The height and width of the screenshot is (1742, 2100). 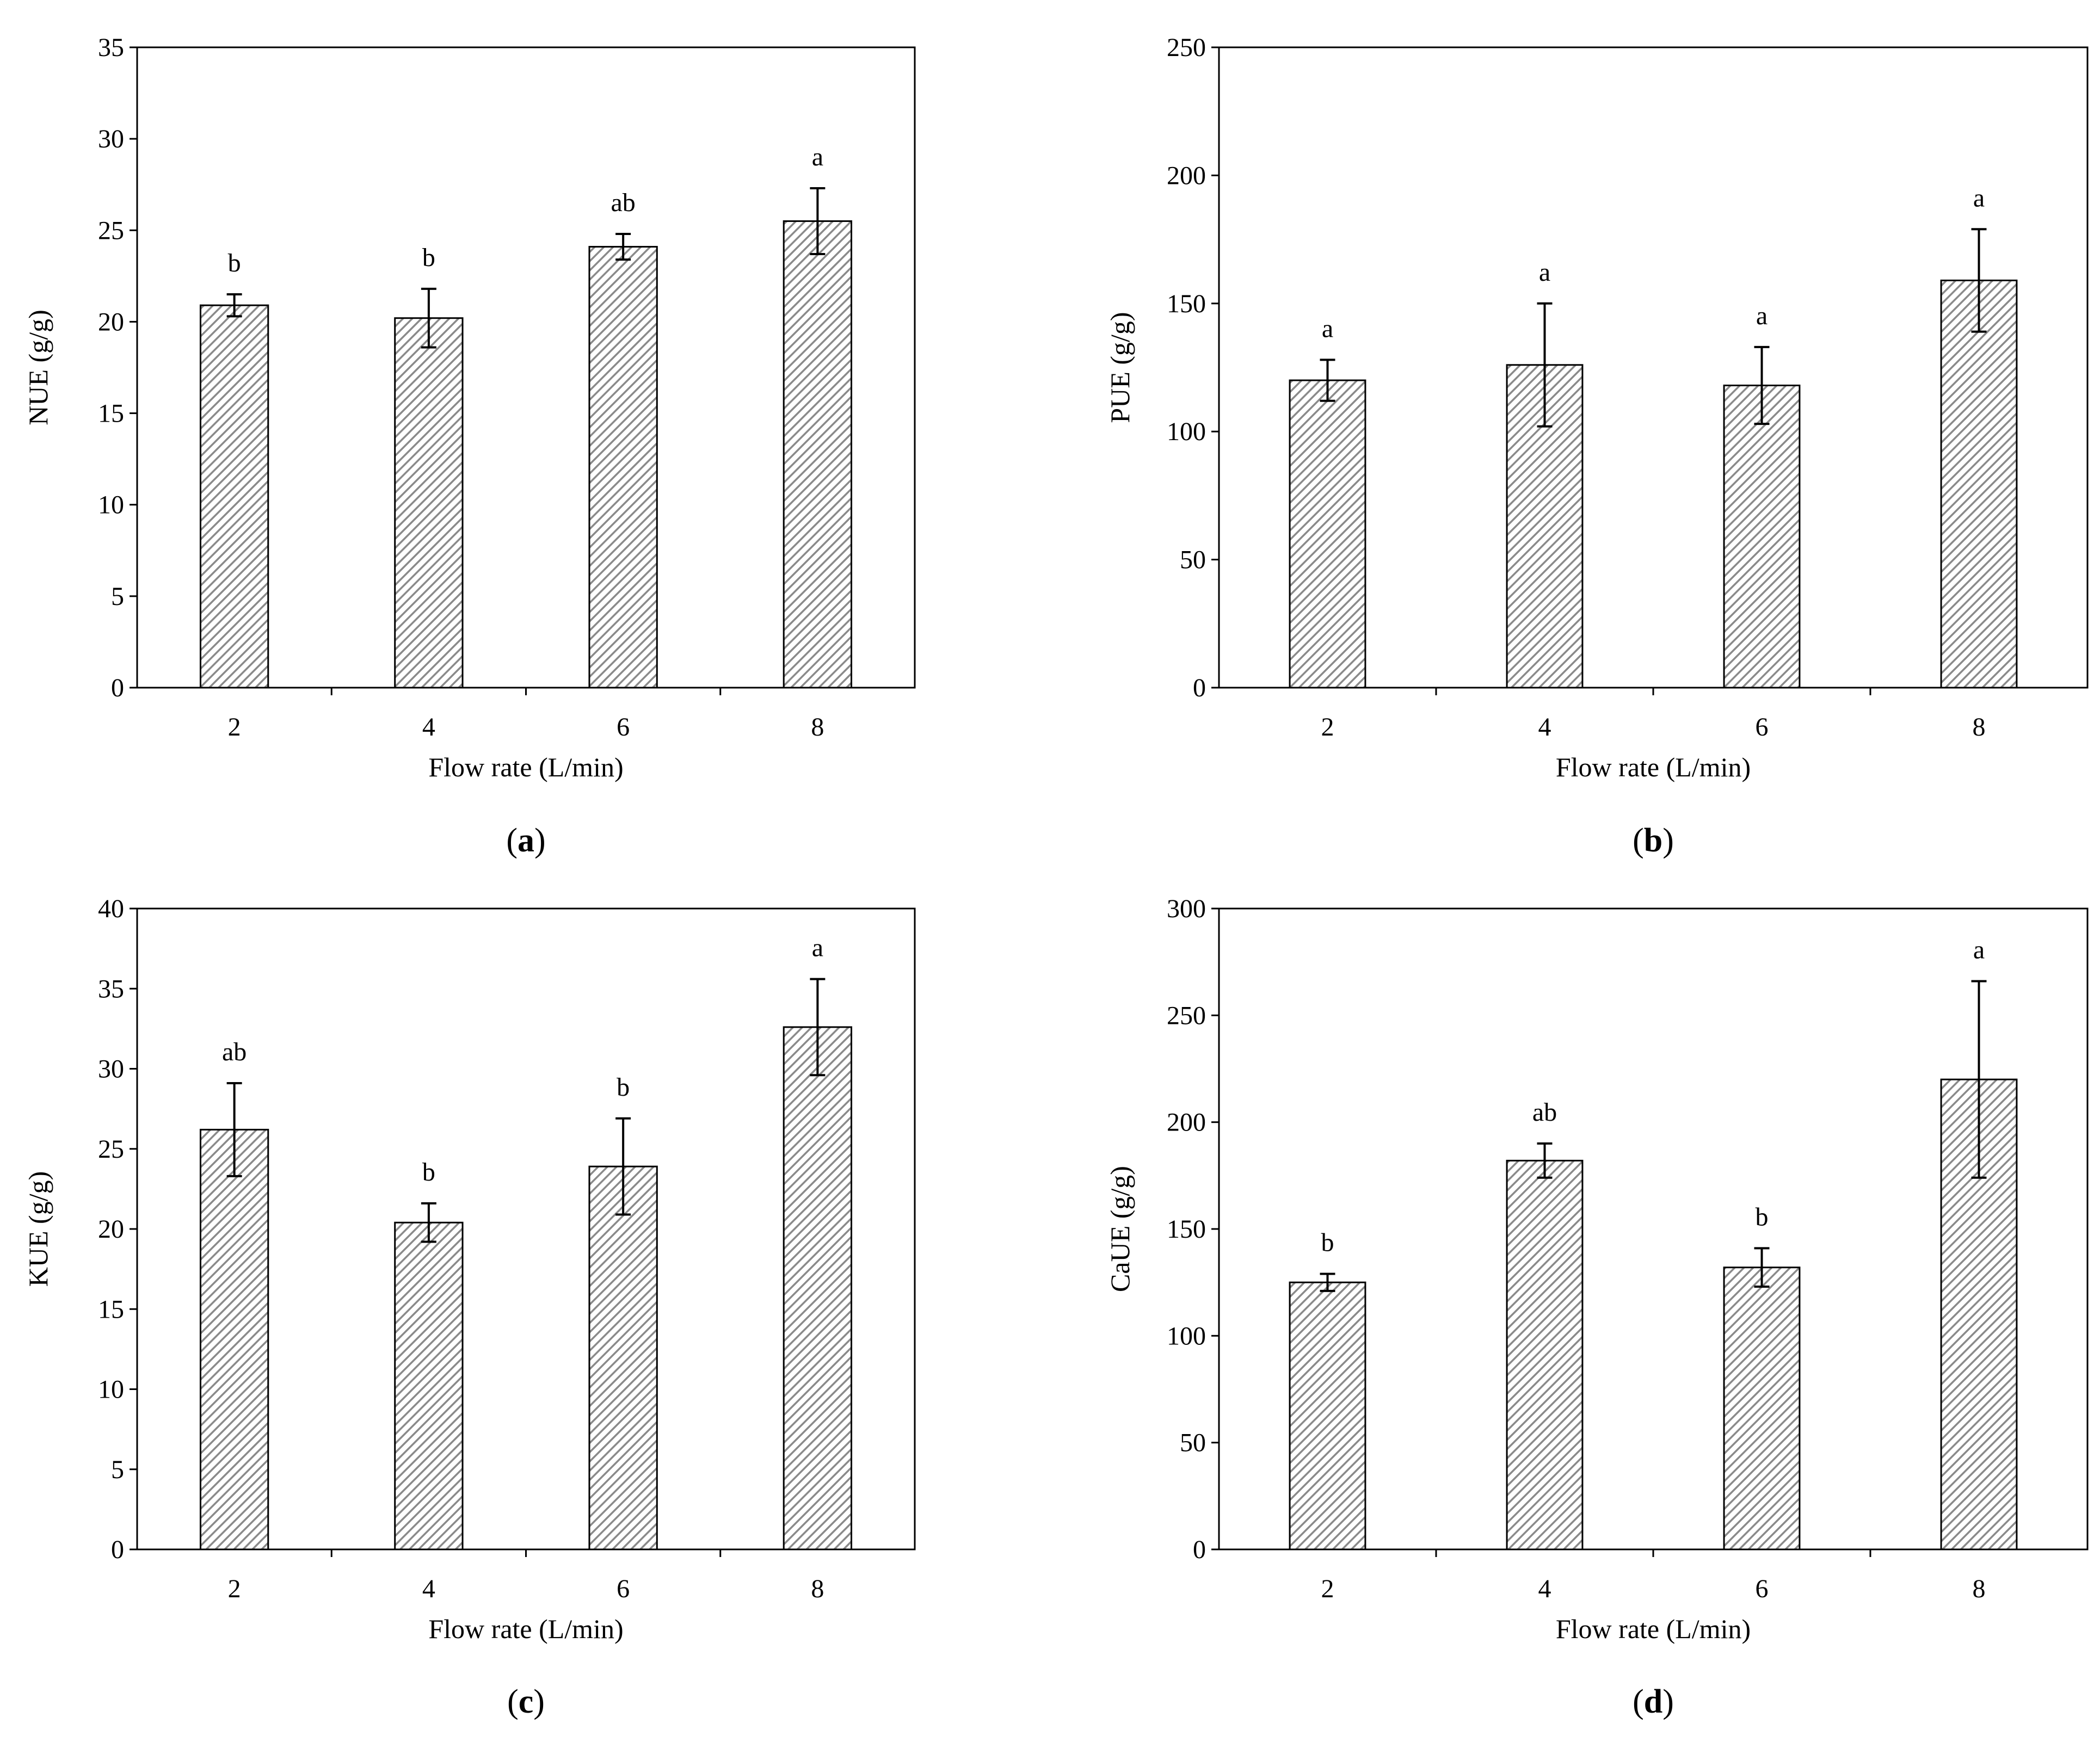 I want to click on y-tick-label: 300, so click(x=1186, y=908).